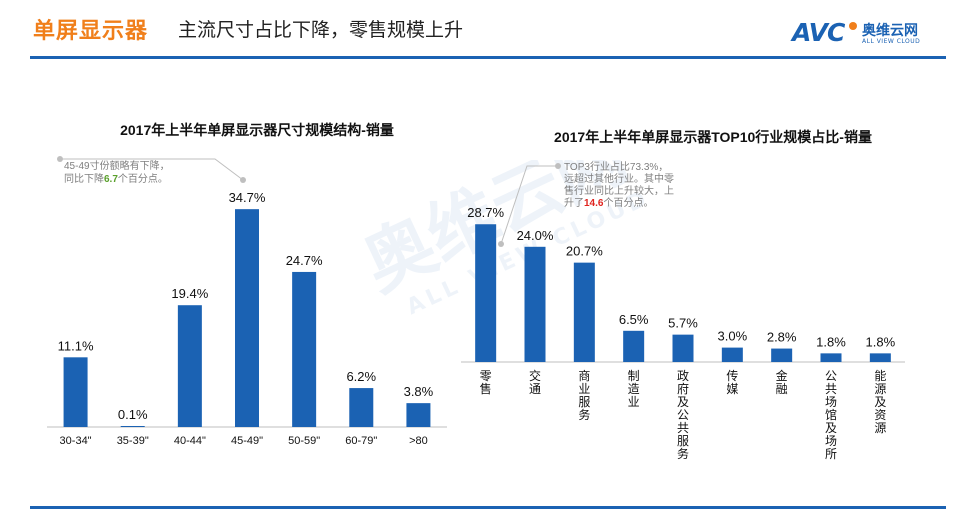 The image size is (953, 513). I want to click on chart1-annotation-dot, so click(243, 180).